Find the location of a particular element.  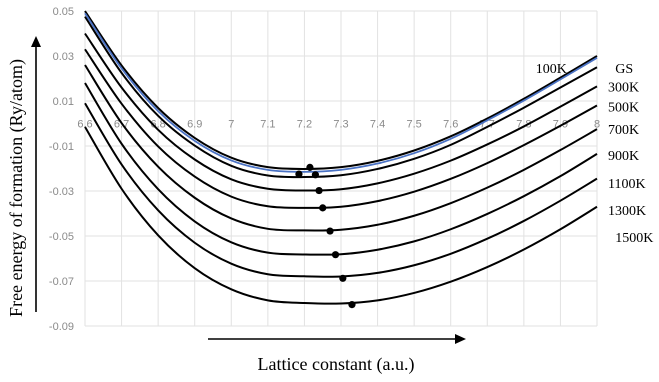

x-axis-arrowhead is located at coordinates (460, 339).